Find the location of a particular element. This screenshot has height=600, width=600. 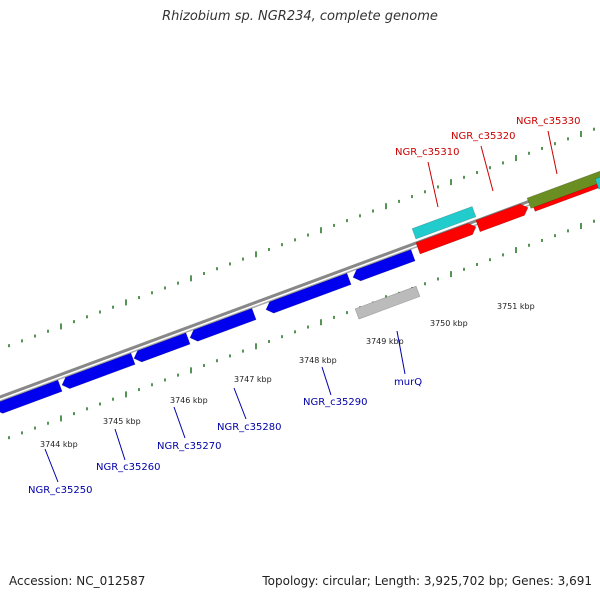

grey-feature is located at coordinates (387, 302).